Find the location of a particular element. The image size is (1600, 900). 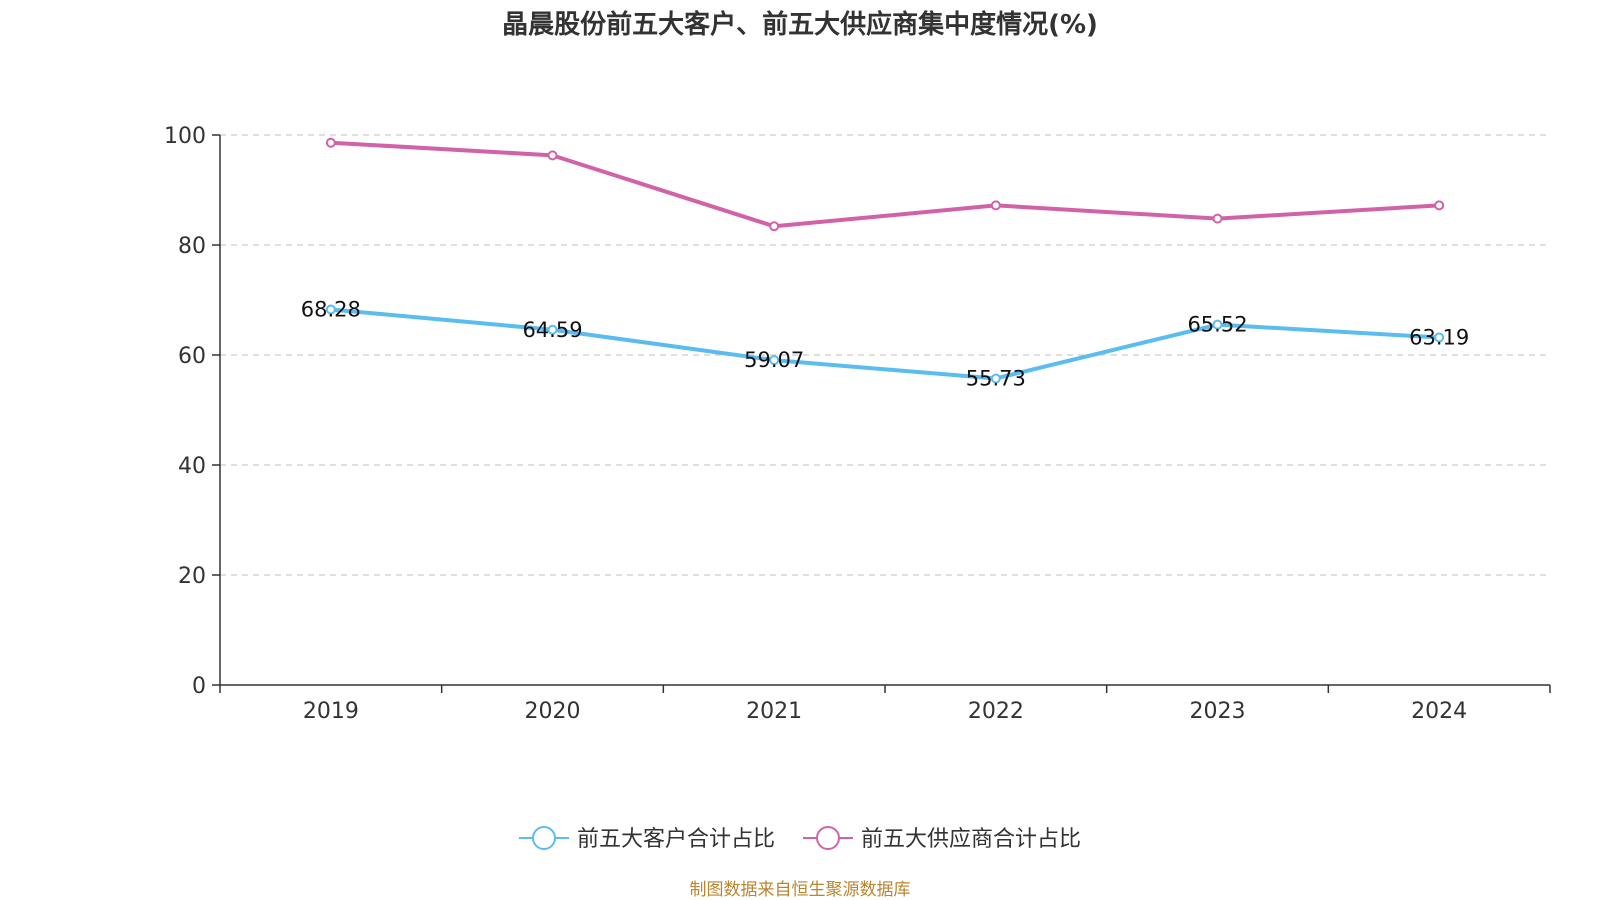

y-tick-label: 60 is located at coordinates (192, 356).